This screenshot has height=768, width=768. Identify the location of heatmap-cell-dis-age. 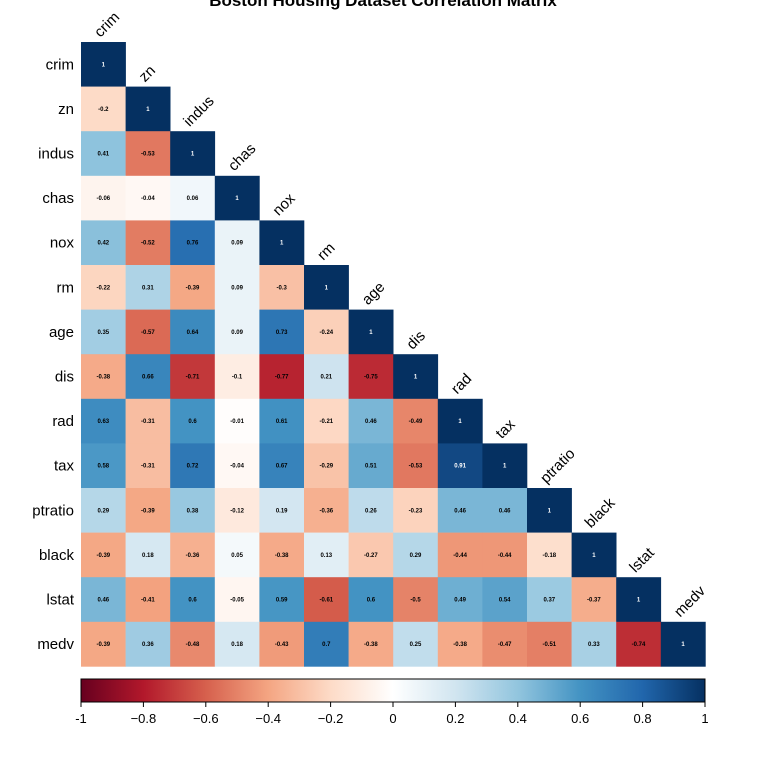
(371, 377).